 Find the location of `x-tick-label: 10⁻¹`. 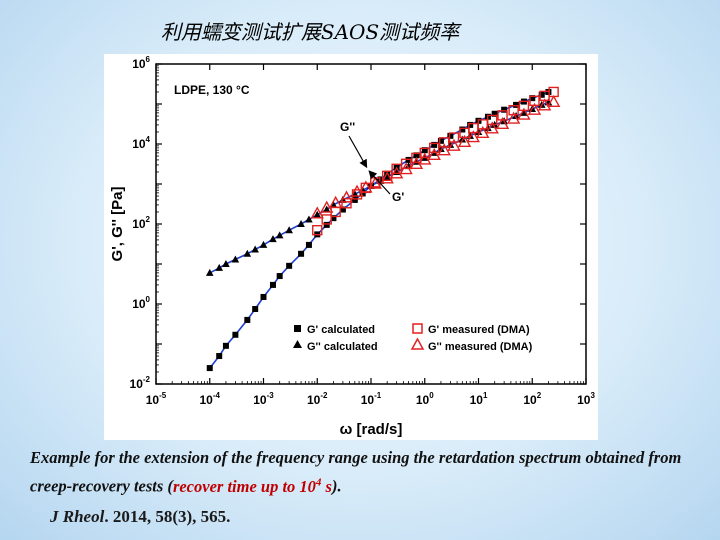

x-tick-label: 10⁻¹ is located at coordinates (371, 399).